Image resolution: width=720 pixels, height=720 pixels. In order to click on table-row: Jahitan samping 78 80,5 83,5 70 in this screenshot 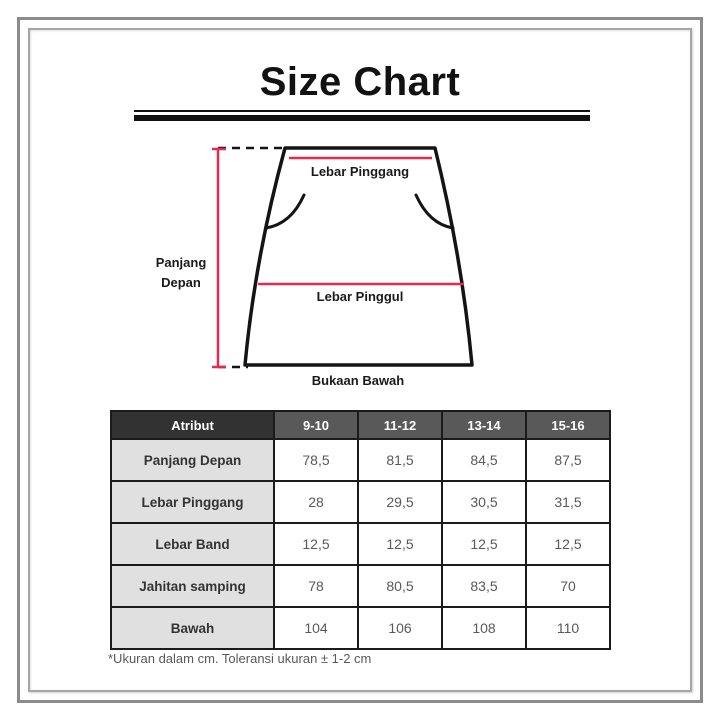, I will do `click(360, 586)`.